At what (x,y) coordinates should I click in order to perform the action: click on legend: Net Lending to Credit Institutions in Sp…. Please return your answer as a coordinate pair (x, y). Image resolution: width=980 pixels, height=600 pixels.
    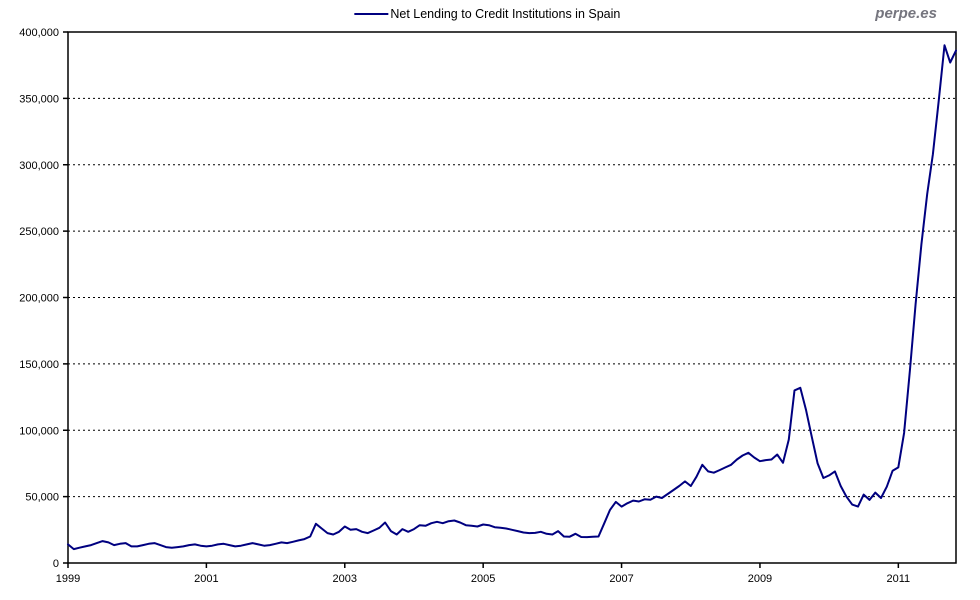
    Looking at the image, I should click on (487, 14).